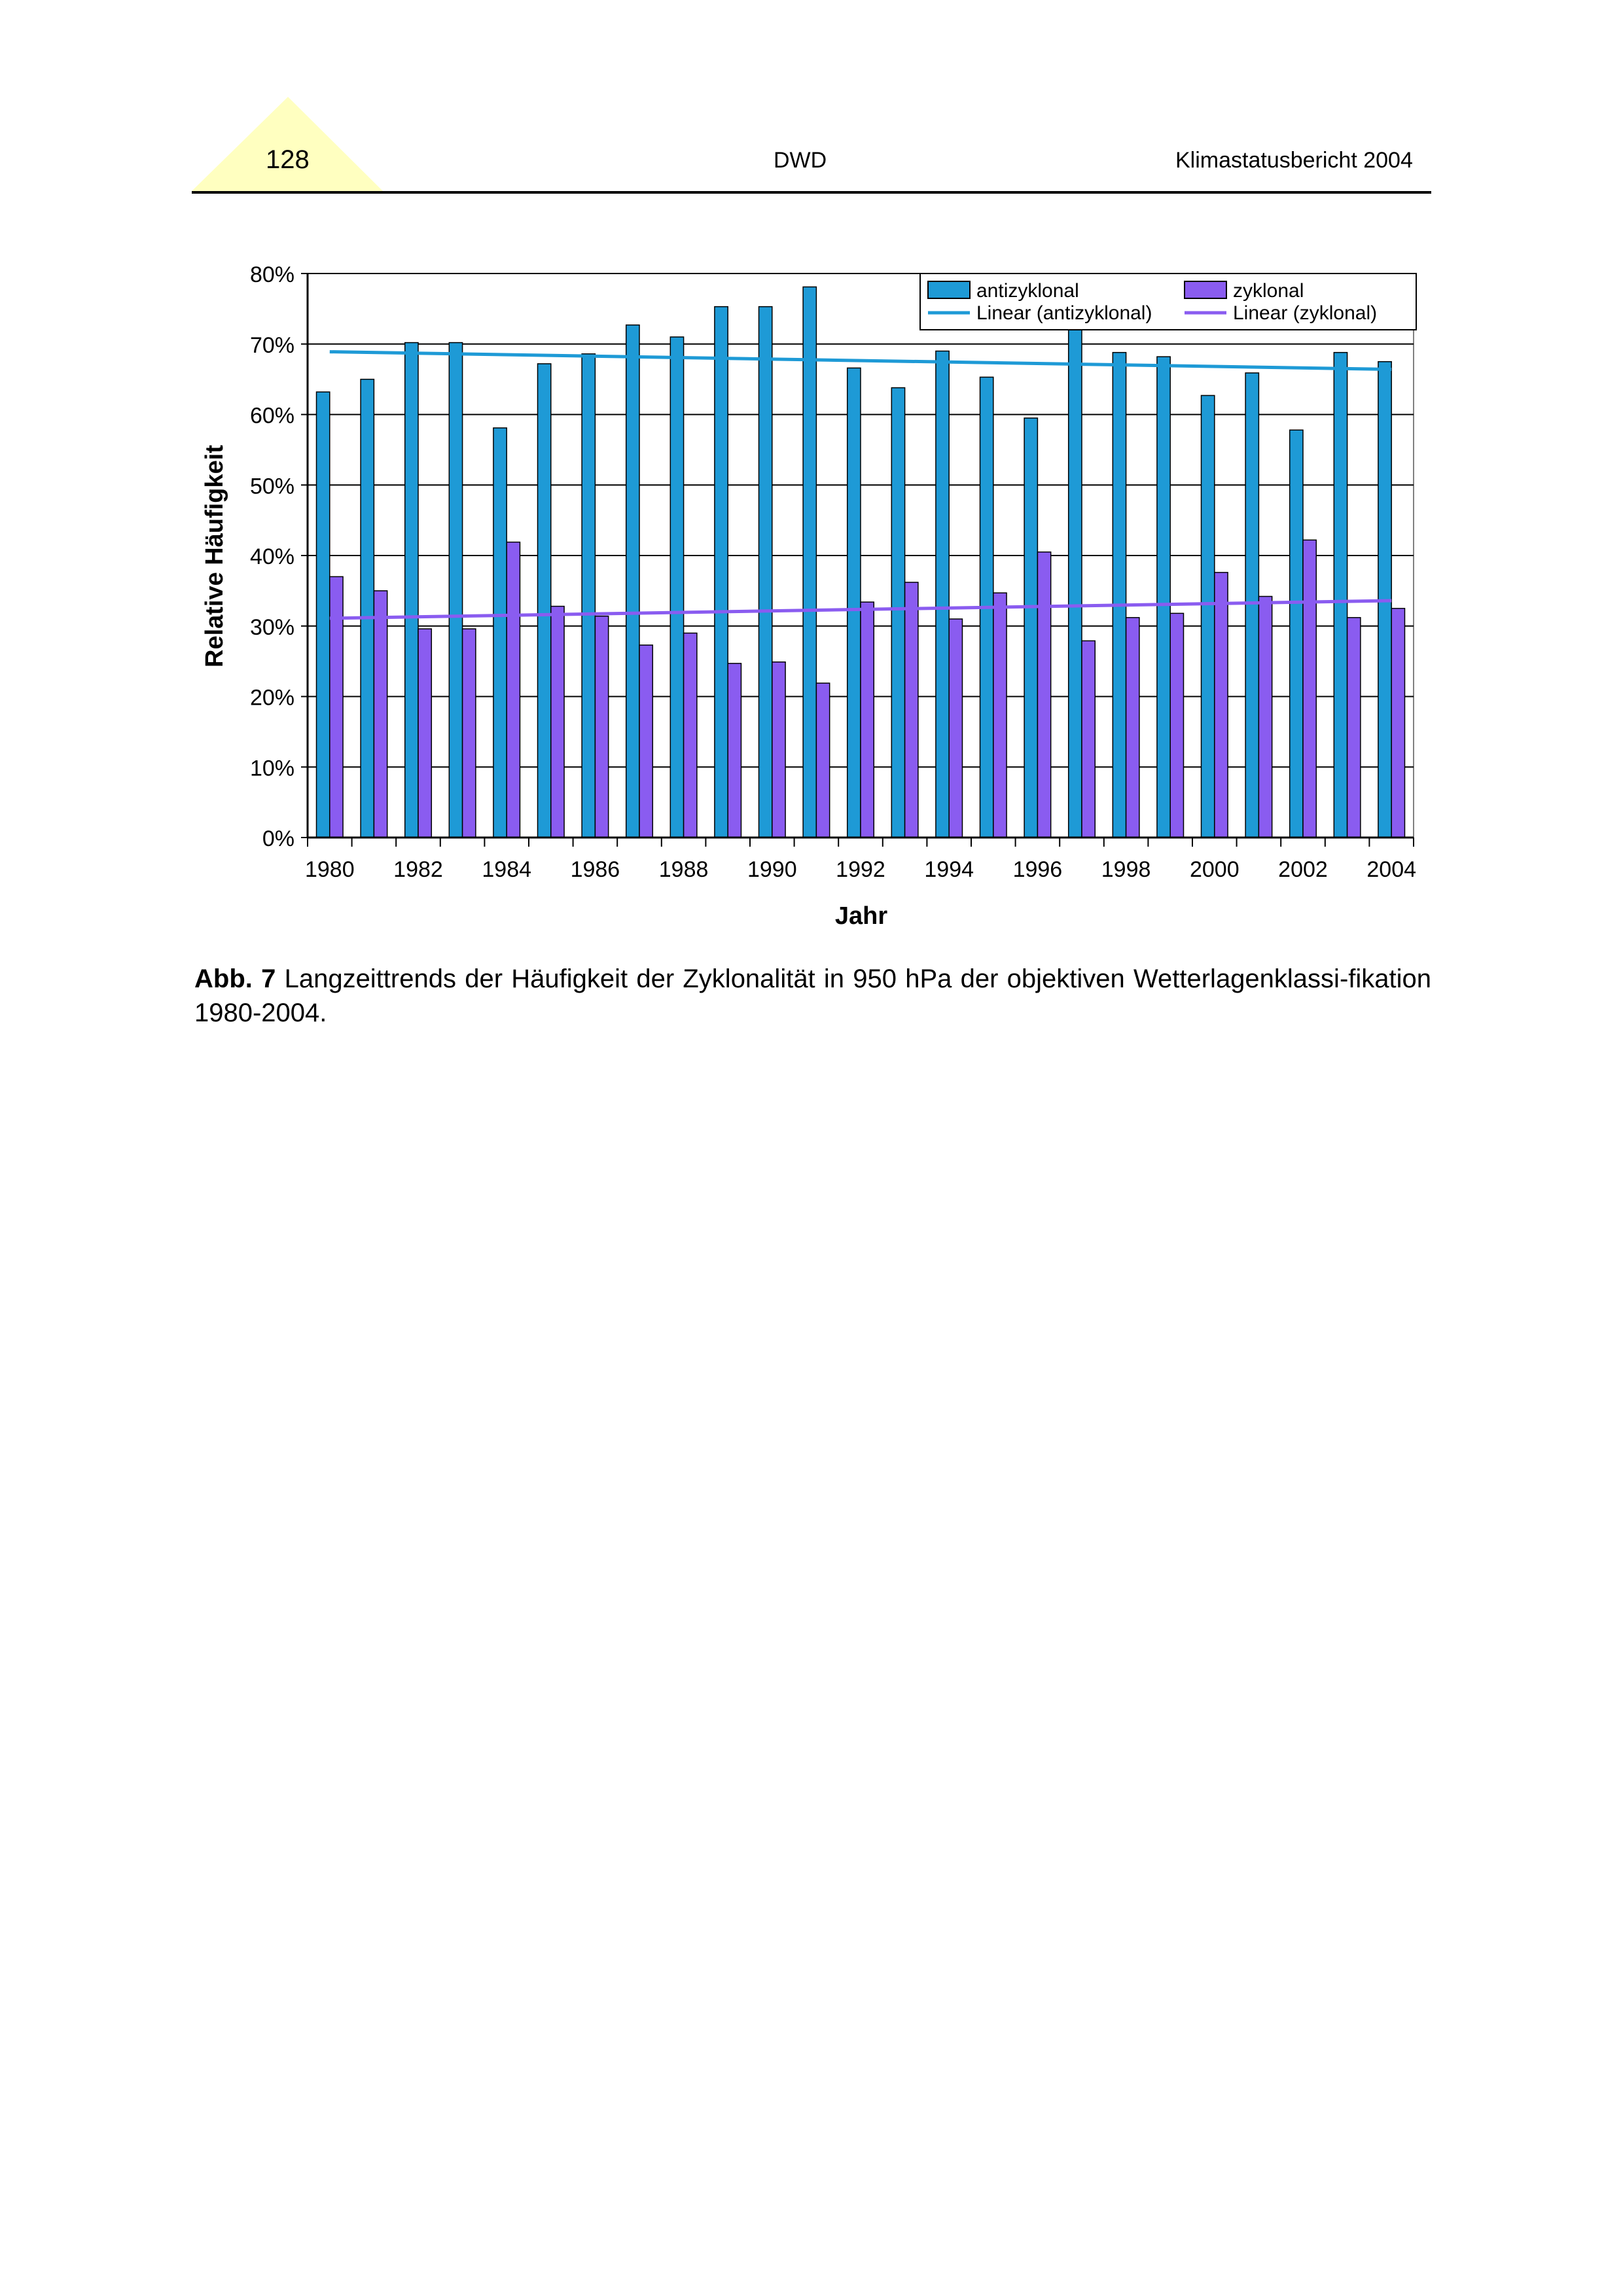 The image size is (1623, 2296). Describe the element at coordinates (272, 416) in the screenshot. I see `y-tick-label: 60%` at that location.